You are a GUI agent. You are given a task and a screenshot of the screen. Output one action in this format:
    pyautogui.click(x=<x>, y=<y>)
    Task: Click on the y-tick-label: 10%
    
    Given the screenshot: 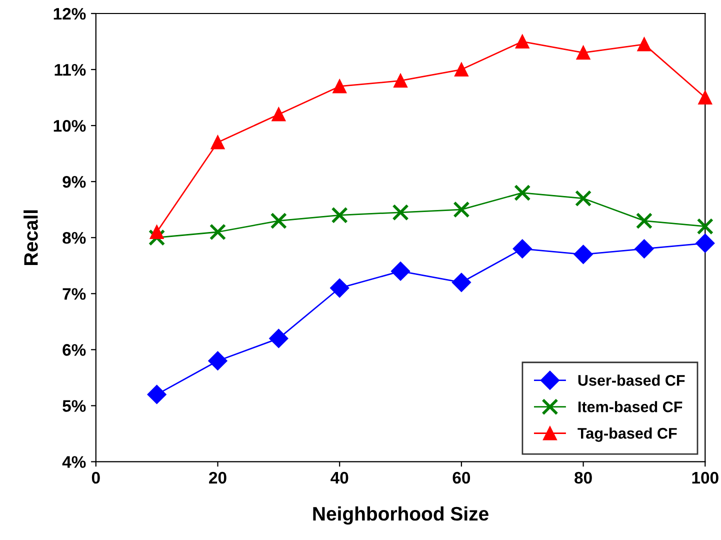 What is the action you would take?
    pyautogui.click(x=70, y=126)
    